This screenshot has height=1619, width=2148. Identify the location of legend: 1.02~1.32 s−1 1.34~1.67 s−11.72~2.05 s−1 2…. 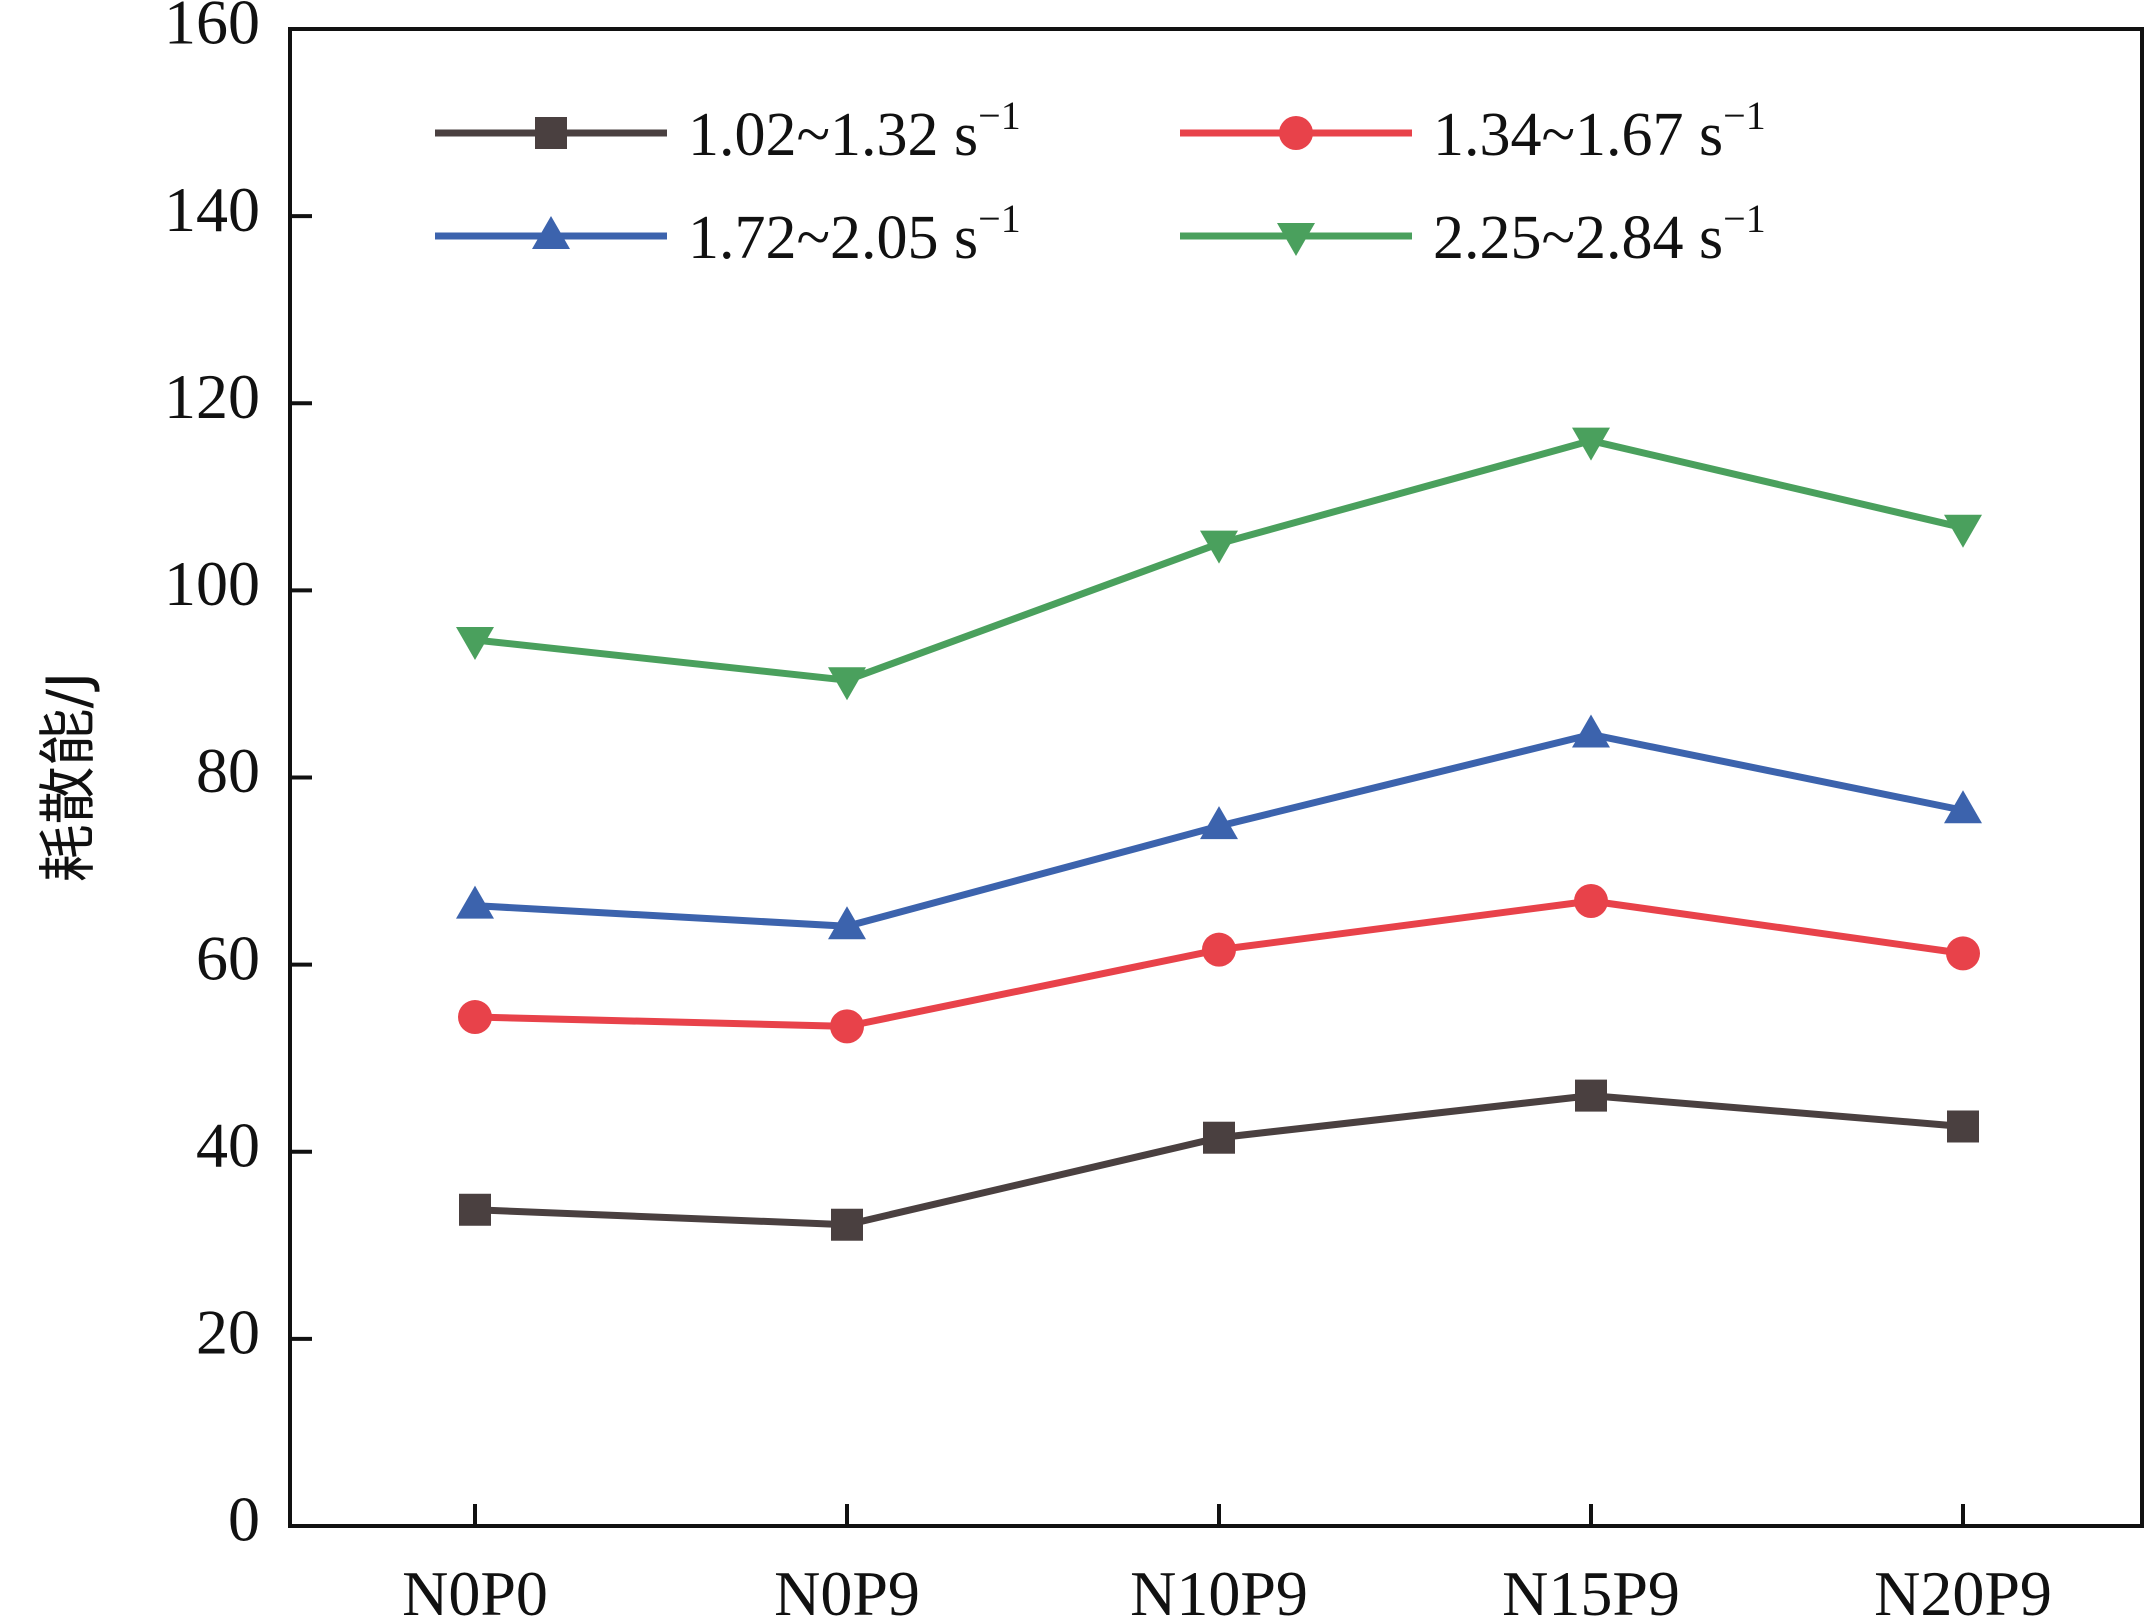
(1100, 182).